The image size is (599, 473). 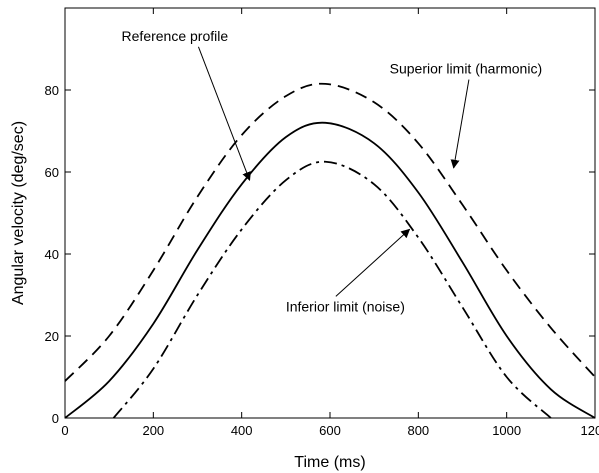 What do you see at coordinates (52, 172) in the screenshot?
I see `y-tick-label: 60` at bounding box center [52, 172].